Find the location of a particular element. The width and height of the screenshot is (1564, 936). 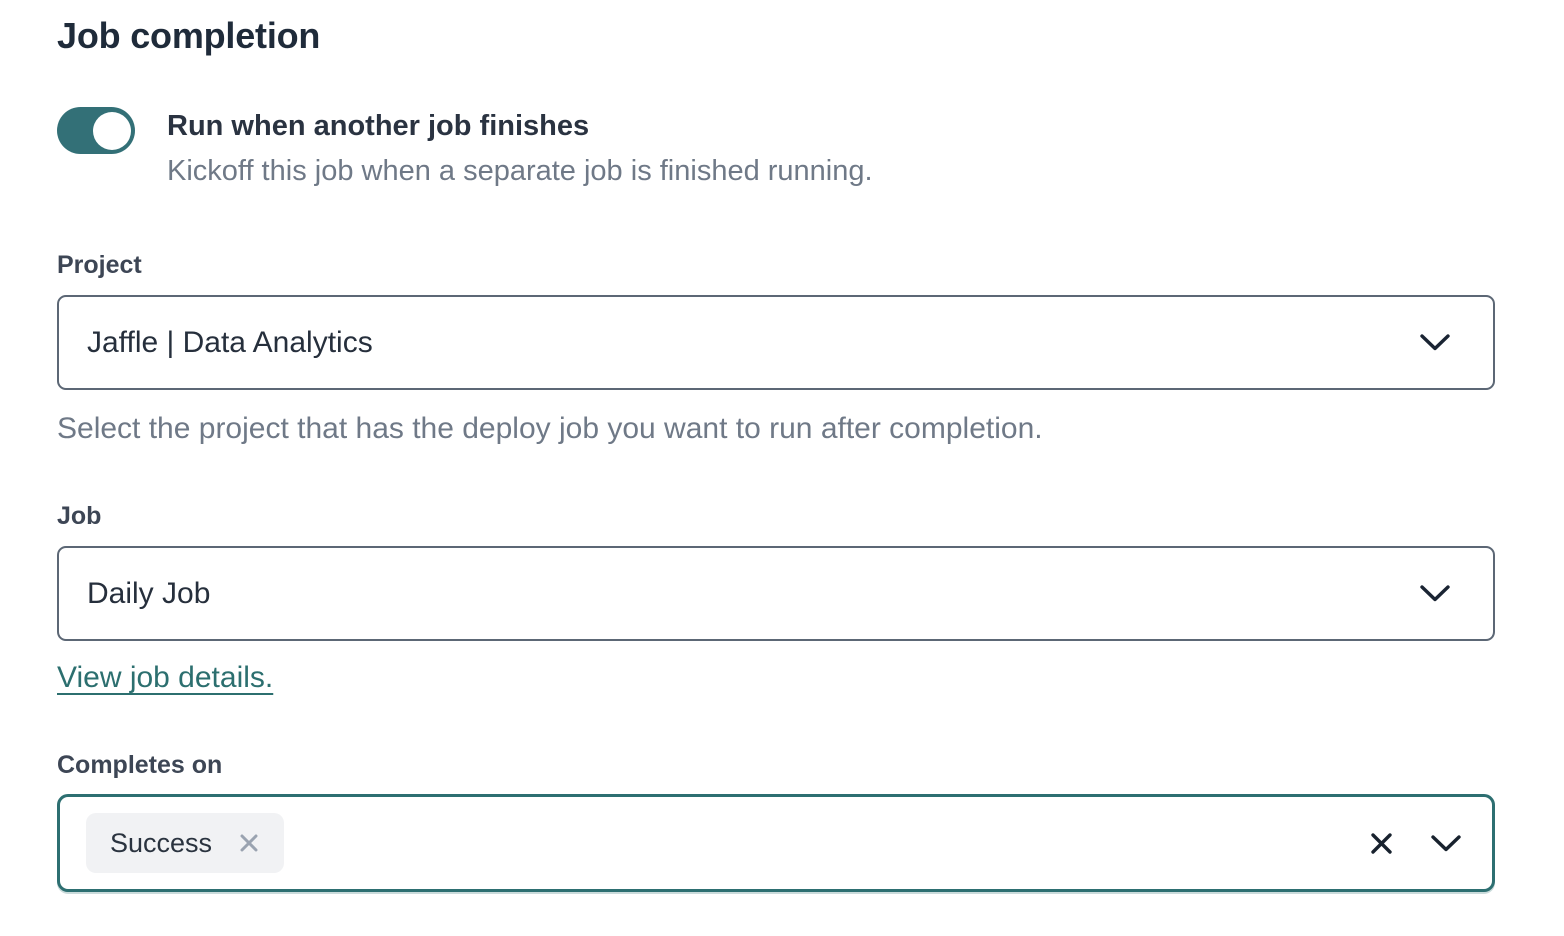

job-label: Job is located at coordinates (79, 516).